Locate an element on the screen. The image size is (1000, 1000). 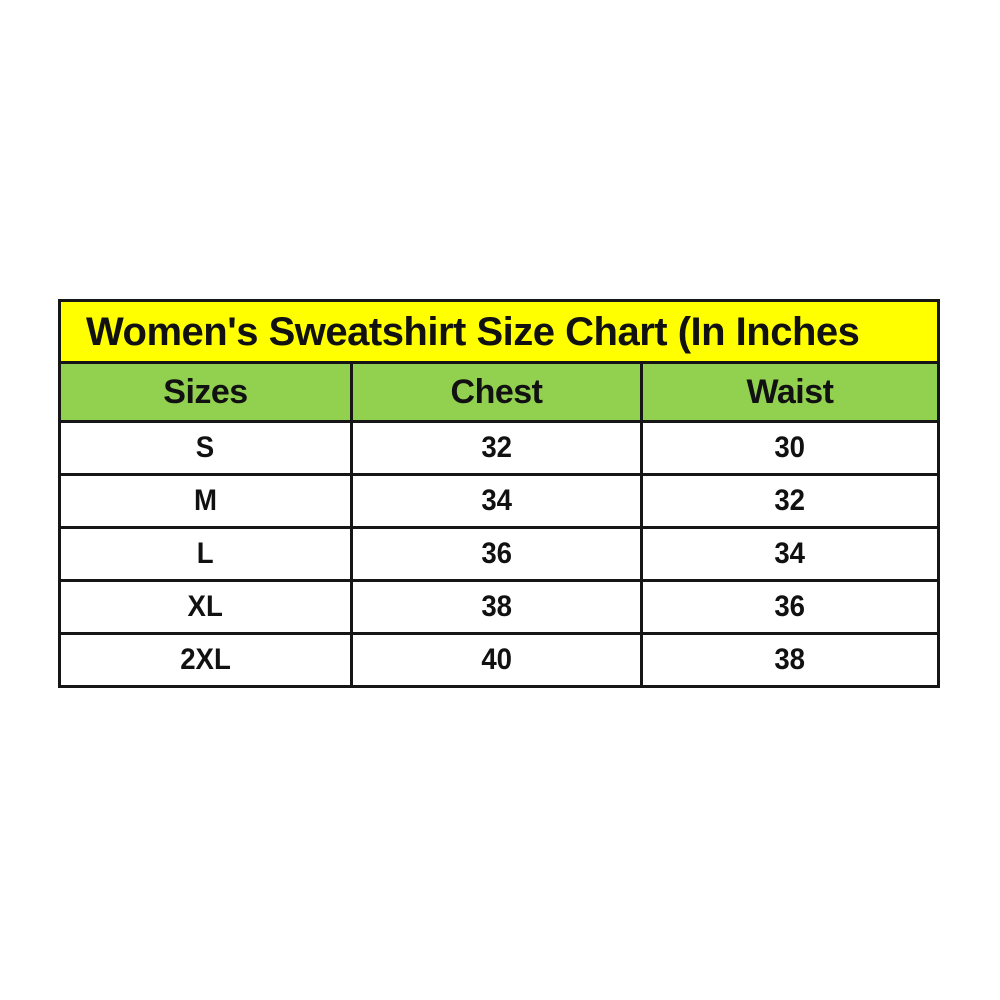
size-value: S is located at coordinates (205, 447).